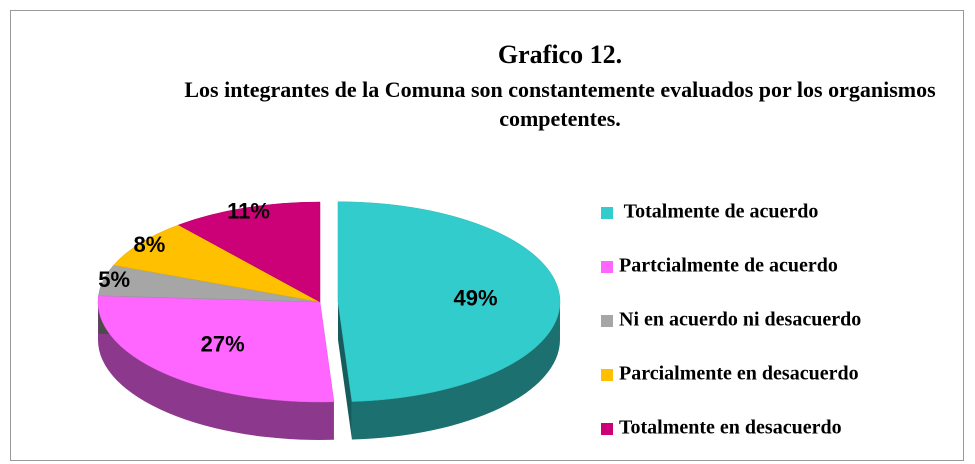 The image size is (975, 464). Describe the element at coordinates (730, 428) in the screenshot. I see `legend-label: Totalmente en desacuerdo` at that location.